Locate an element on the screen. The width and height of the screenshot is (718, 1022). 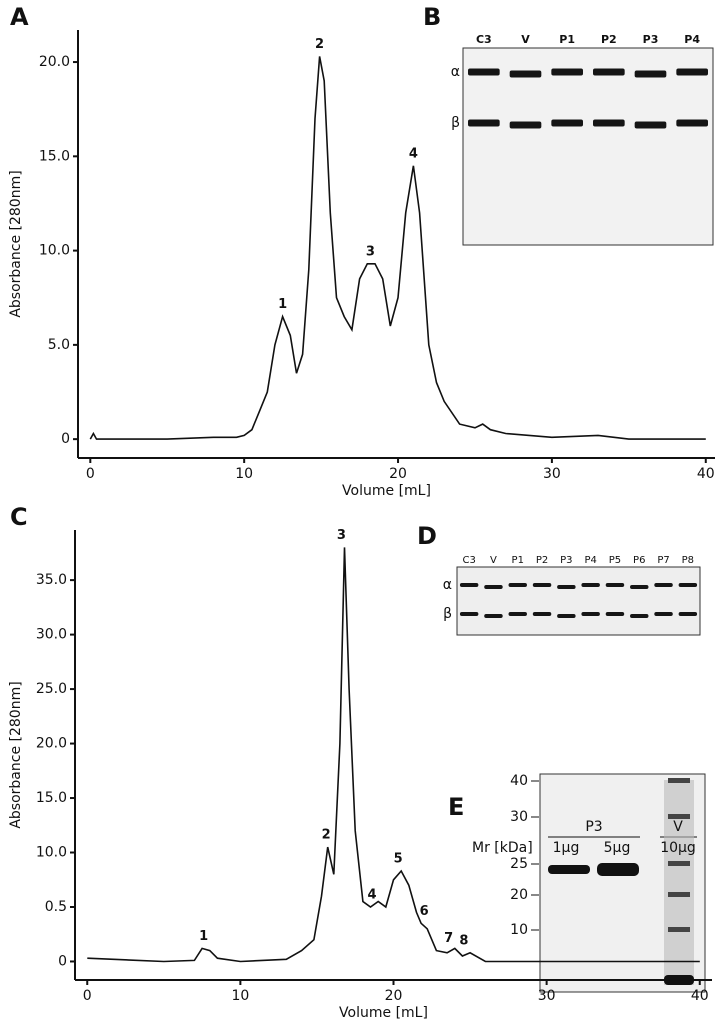
x-axis-label: Volume [mL] is located at coordinates (386, 491).